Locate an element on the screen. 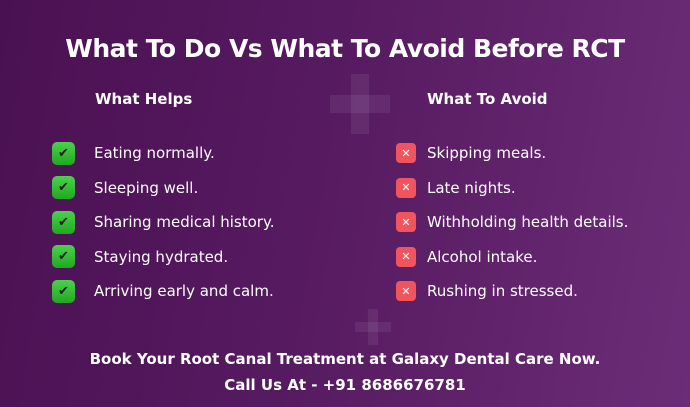 Image resolution: width=690 pixels, height=407 pixels. list-item: ✕ Alcohol intake. is located at coordinates (512, 257).